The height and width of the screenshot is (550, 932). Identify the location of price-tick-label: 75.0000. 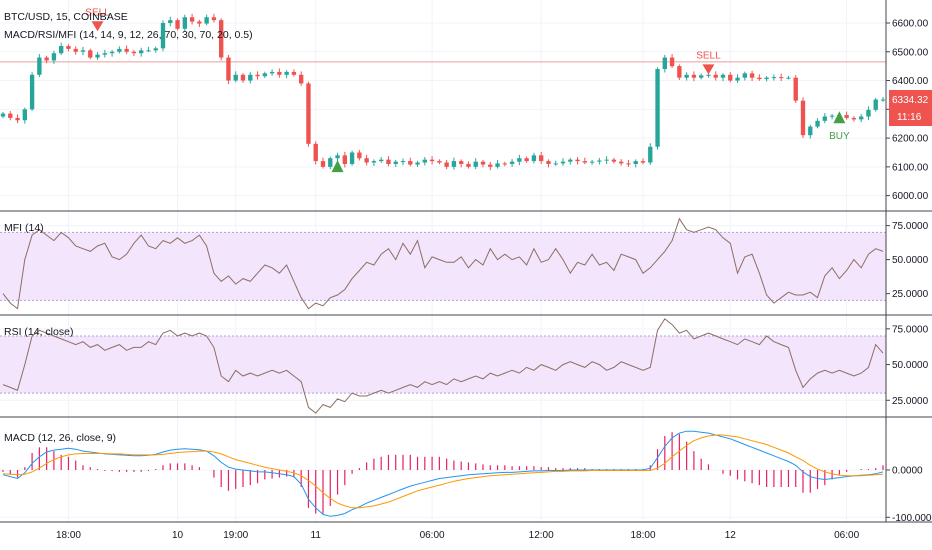
(910, 226).